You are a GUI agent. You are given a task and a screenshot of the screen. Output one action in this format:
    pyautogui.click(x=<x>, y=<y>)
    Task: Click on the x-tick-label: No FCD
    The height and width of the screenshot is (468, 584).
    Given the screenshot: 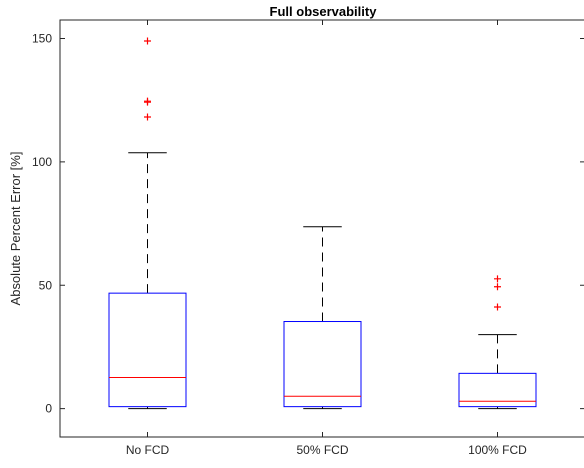 What is the action you would take?
    pyautogui.click(x=148, y=450)
    